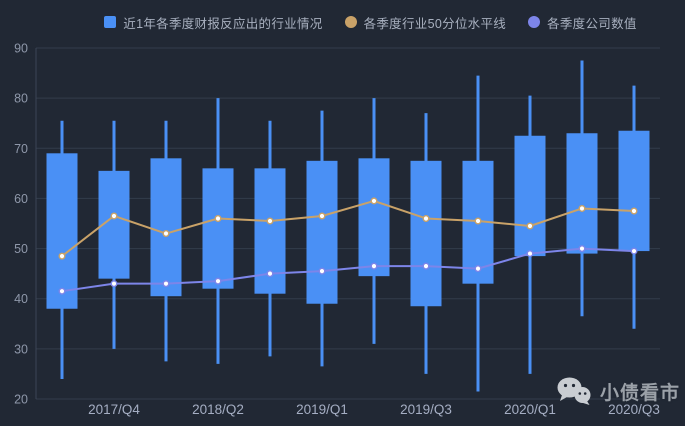 The image size is (685, 426). Describe the element at coordinates (21, 99) in the screenshot. I see `y-tick-label: 80` at that location.